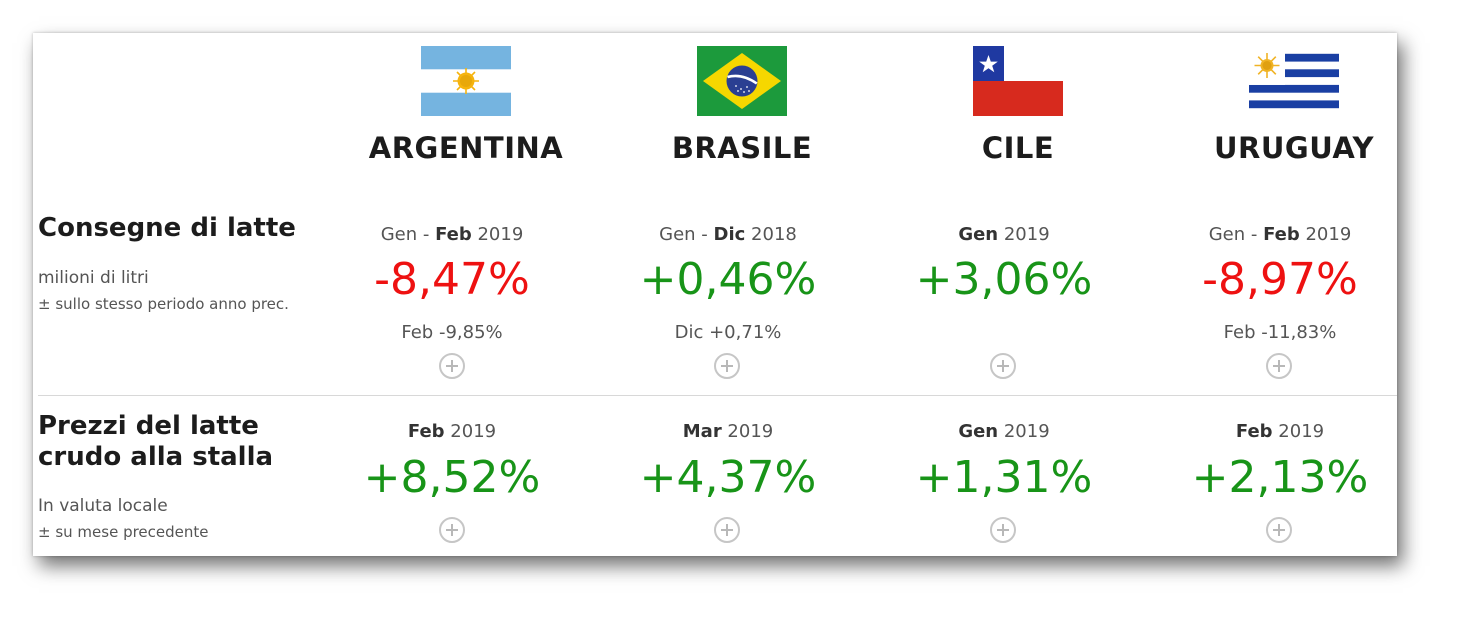 The height and width of the screenshot is (623, 1459). Describe the element at coordinates (1280, 332) in the screenshot. I see `deliveries-sub-uruguay: Feb -11,83%` at that location.